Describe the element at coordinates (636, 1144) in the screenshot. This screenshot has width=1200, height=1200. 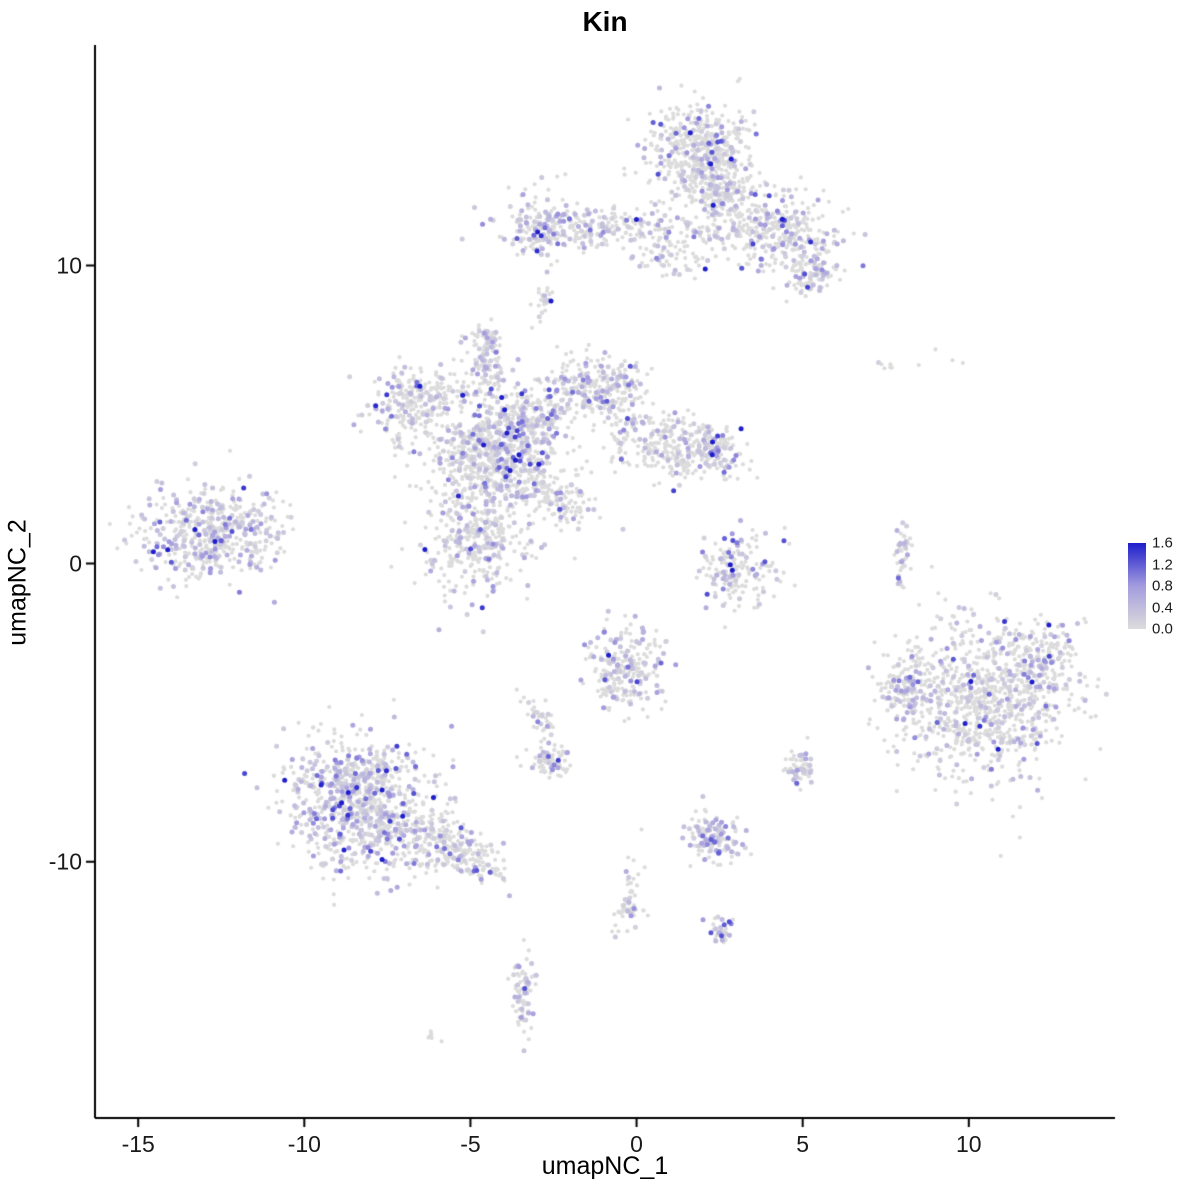
I see `x-tick-label: 0` at that location.